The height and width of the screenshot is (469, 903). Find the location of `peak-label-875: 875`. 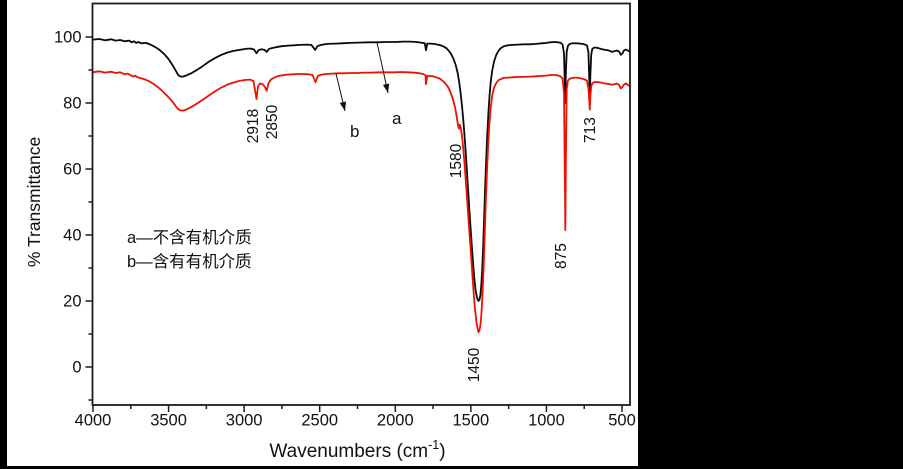

peak-label-875: 875 is located at coordinates (561, 256).